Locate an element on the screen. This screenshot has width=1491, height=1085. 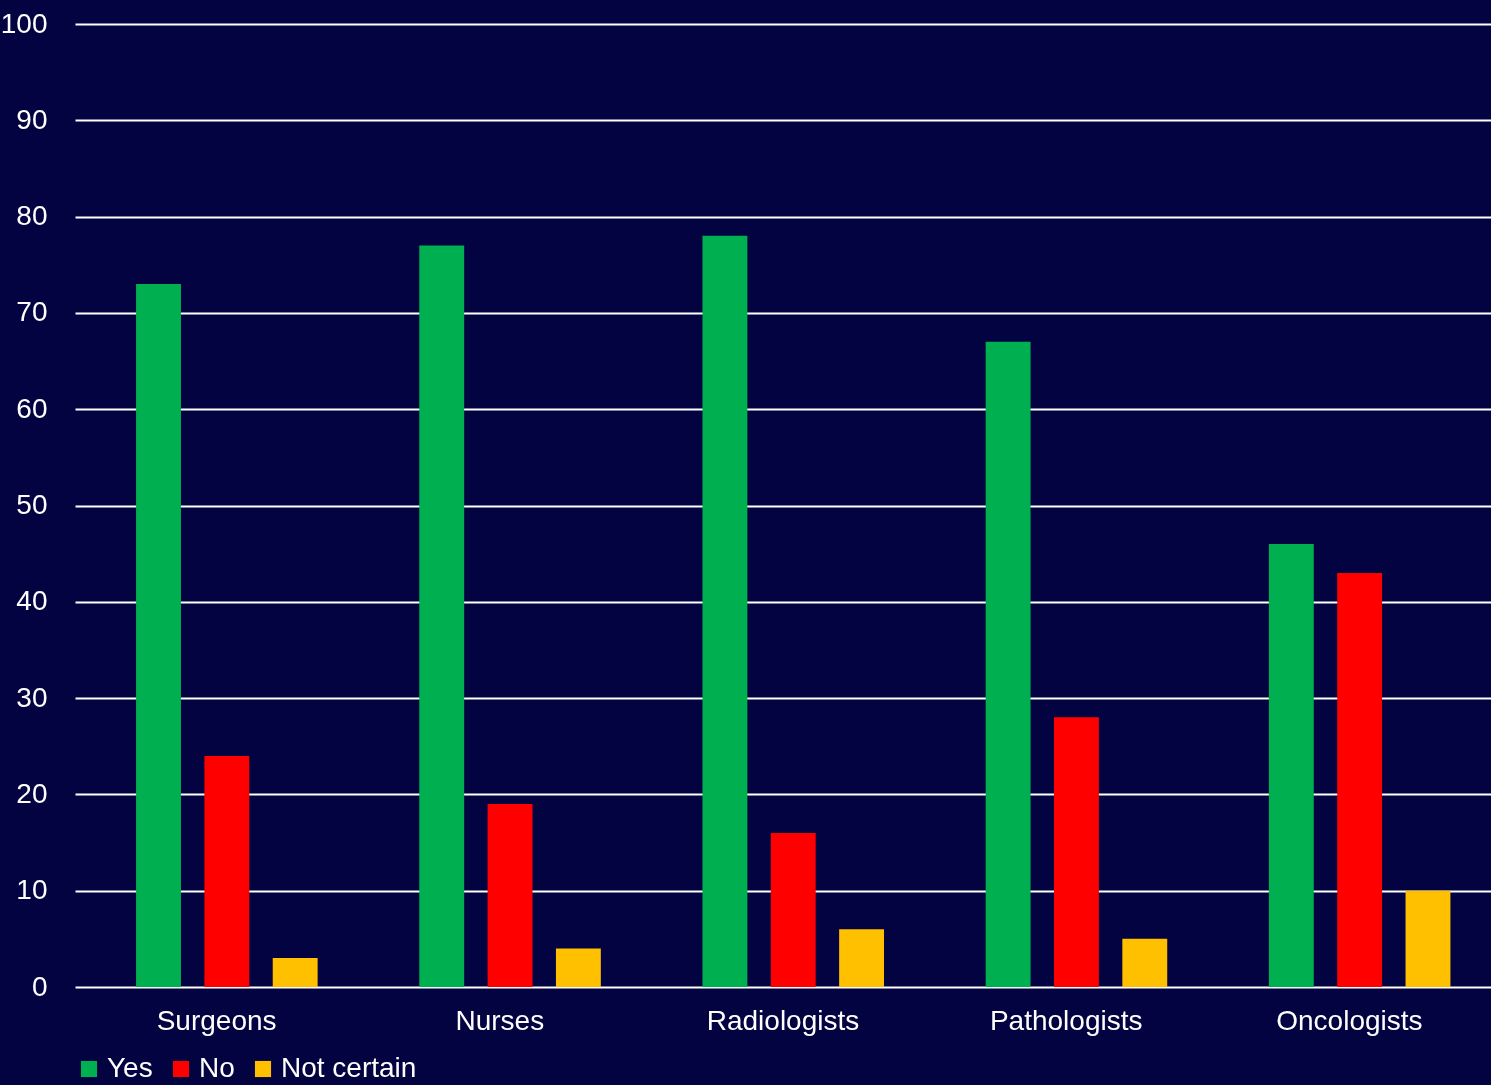
y-tick-label: 60 is located at coordinates (32, 408).